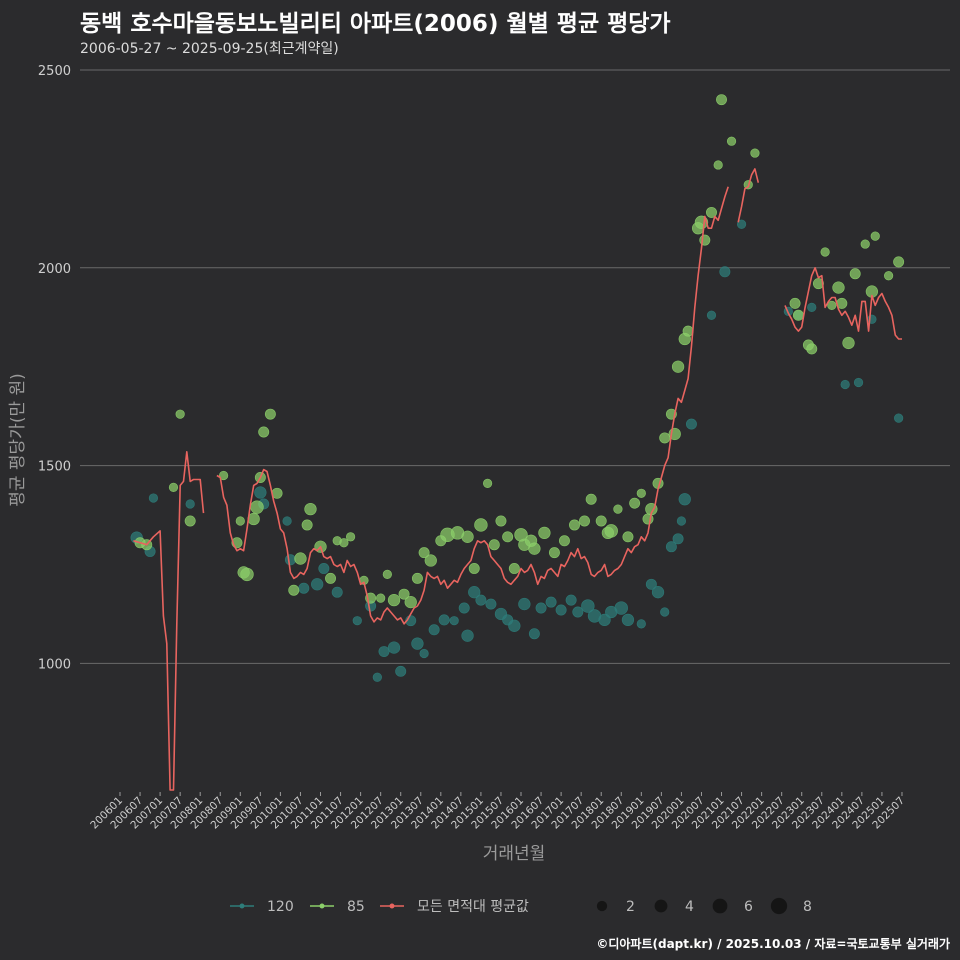 This screenshot has height=960, width=960. What do you see at coordinates (807, 907) in the screenshot?
I see `legend-size-label: 8` at bounding box center [807, 907].